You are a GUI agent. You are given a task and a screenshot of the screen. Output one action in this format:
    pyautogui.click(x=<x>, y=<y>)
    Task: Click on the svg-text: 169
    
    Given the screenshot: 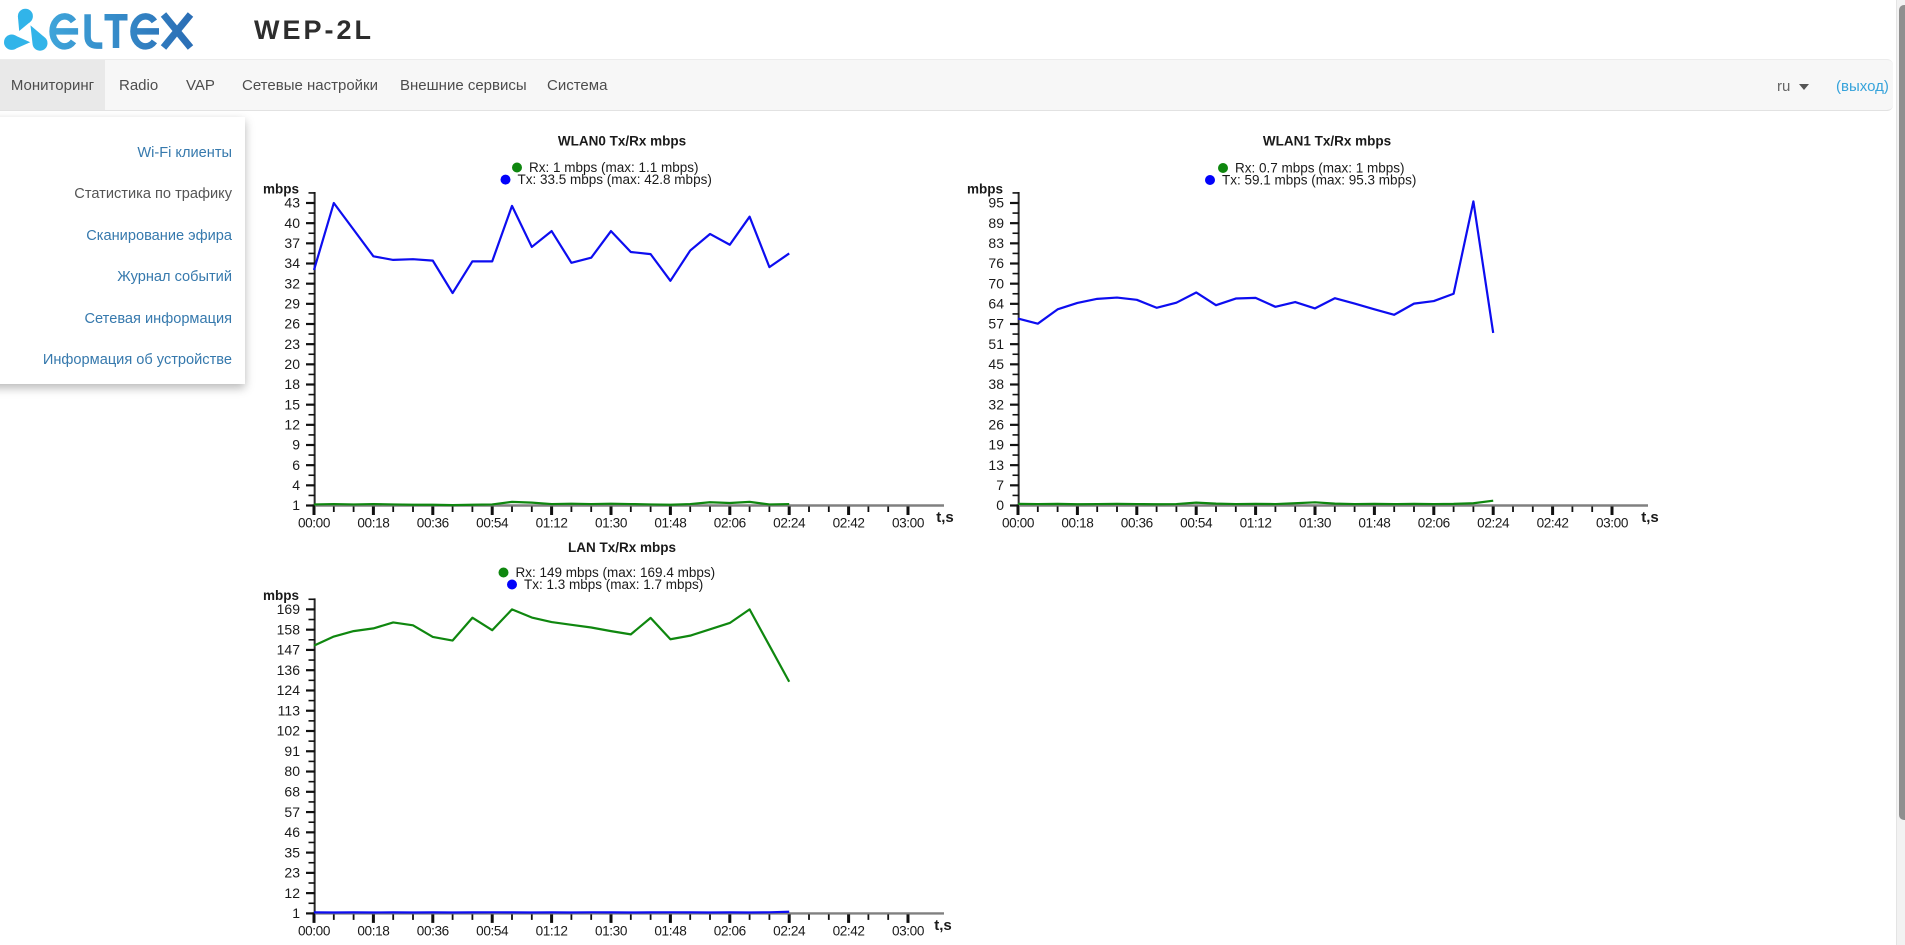 What is the action you would take?
    pyautogui.click(x=289, y=609)
    